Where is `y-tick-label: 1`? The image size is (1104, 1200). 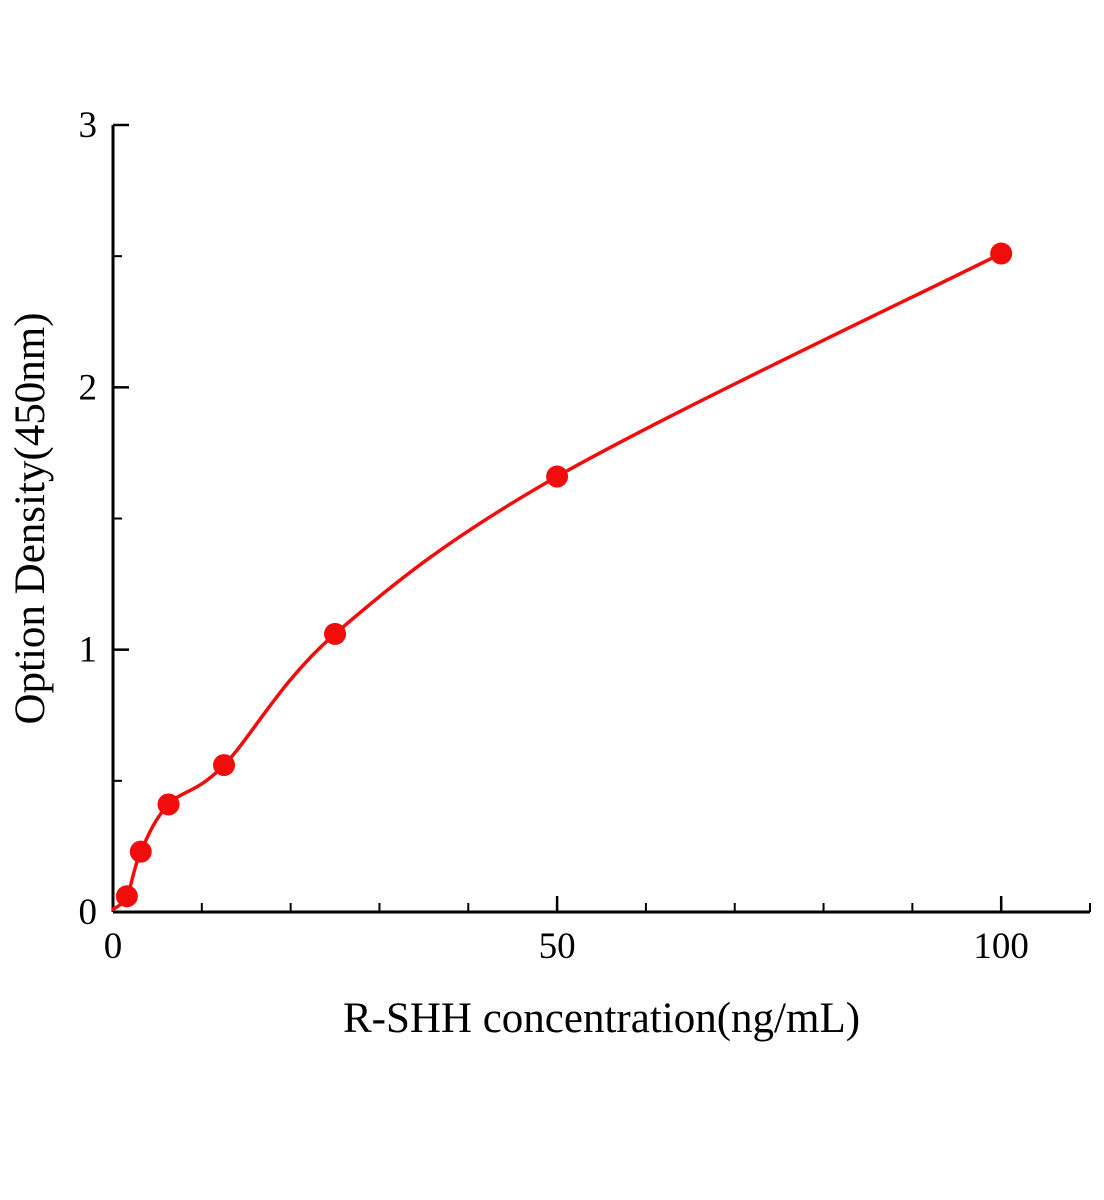
y-tick-label: 1 is located at coordinates (88, 650).